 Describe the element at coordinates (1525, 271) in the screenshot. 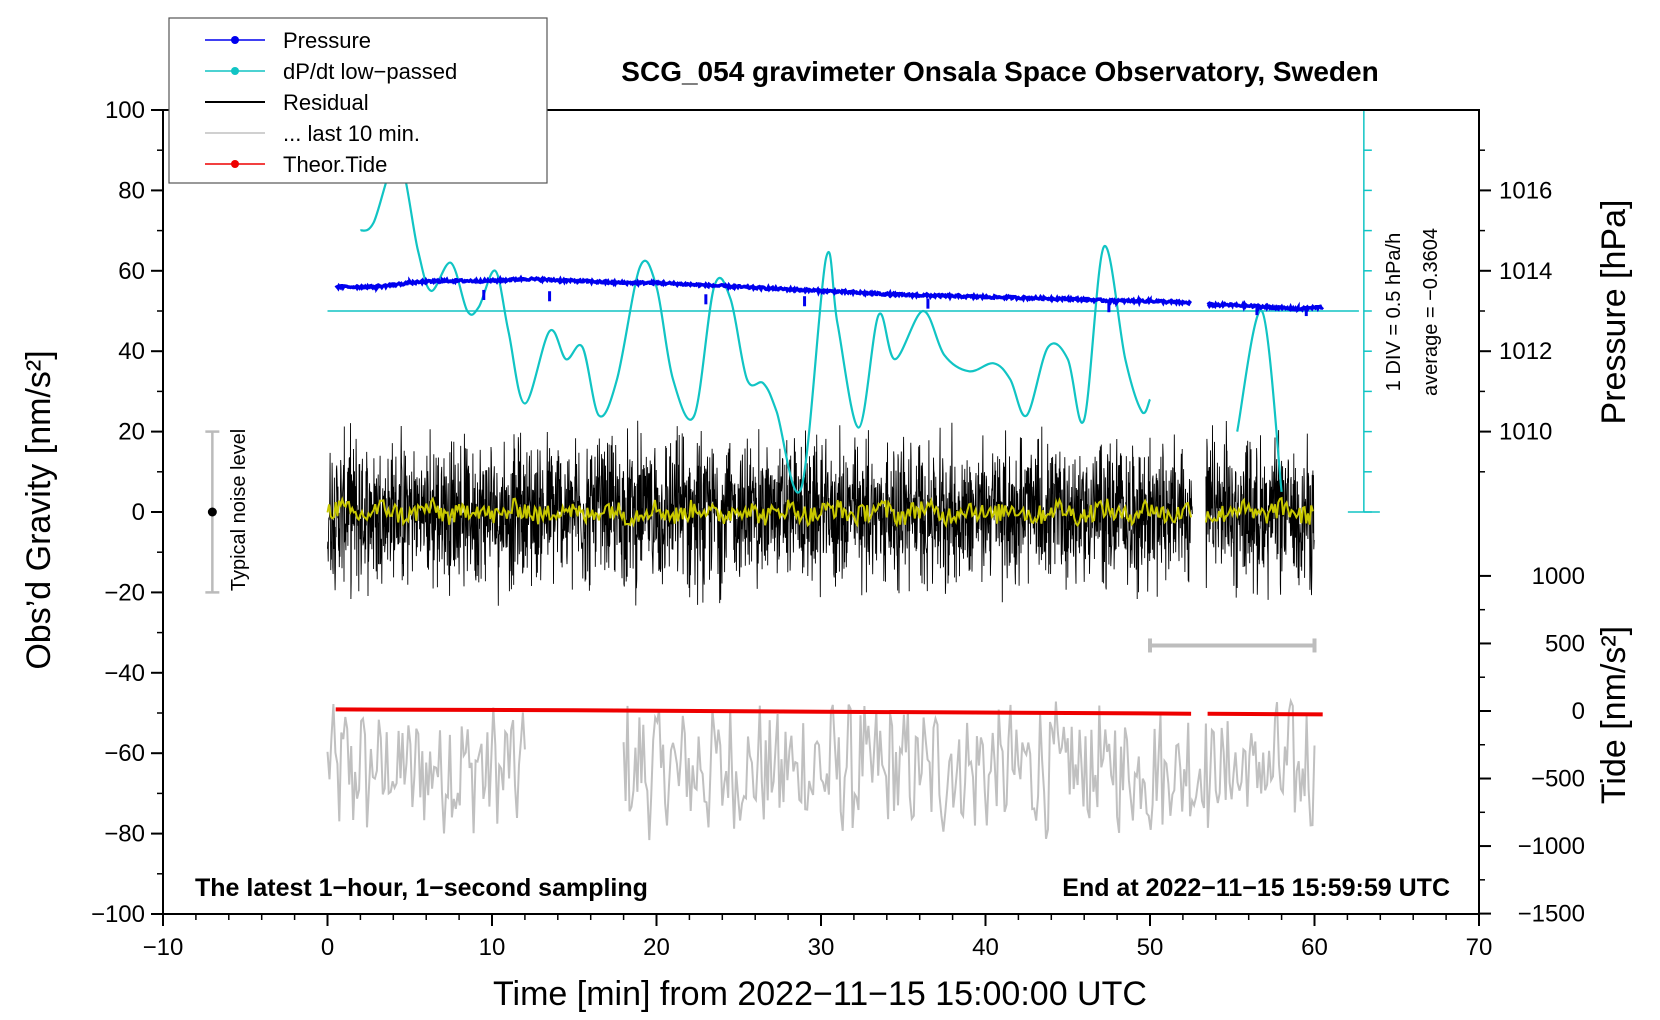

I see `pressure-tick-label: 1014` at that location.